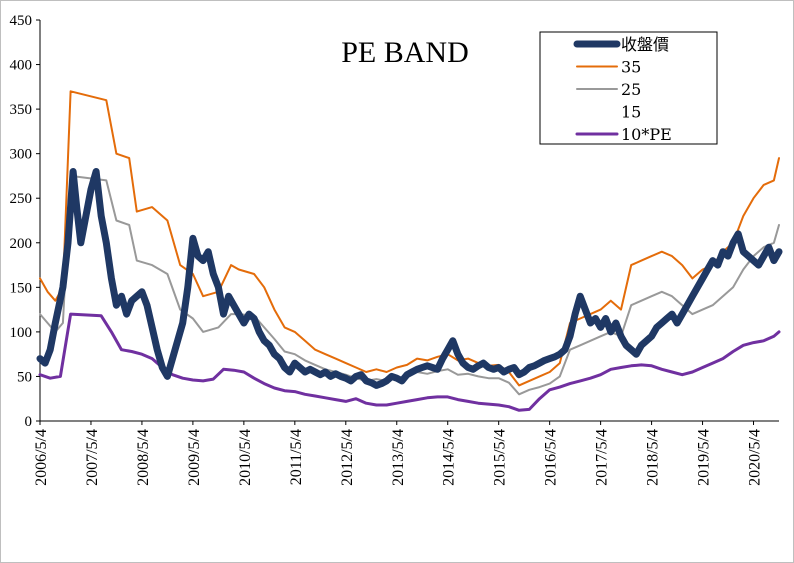 The image size is (794, 563). Describe the element at coordinates (398, 457) in the screenshot. I see `x-tick-label: 2013/5/4` at that location.